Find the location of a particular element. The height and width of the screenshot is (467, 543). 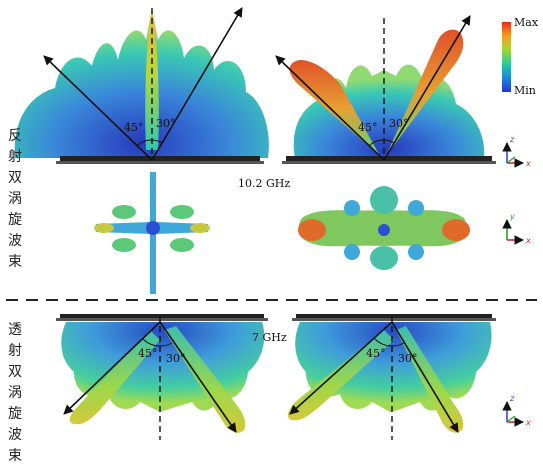

colorbar-min-label: Min is located at coordinates (525, 90).